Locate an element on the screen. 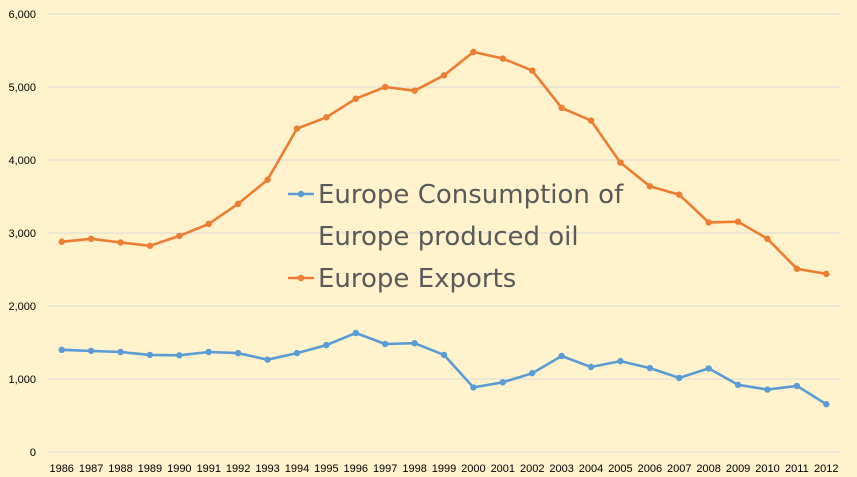 The height and width of the screenshot is (477, 857). x-tick-label: 1999 is located at coordinates (444, 469).